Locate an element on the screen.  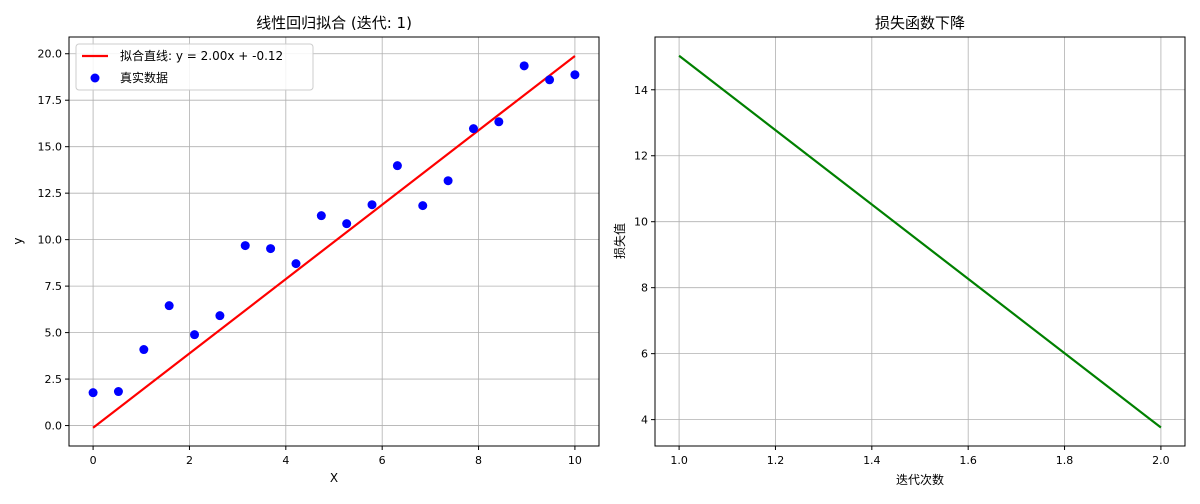
regression-ytick-label: 0.0 is located at coordinates (54, 426).